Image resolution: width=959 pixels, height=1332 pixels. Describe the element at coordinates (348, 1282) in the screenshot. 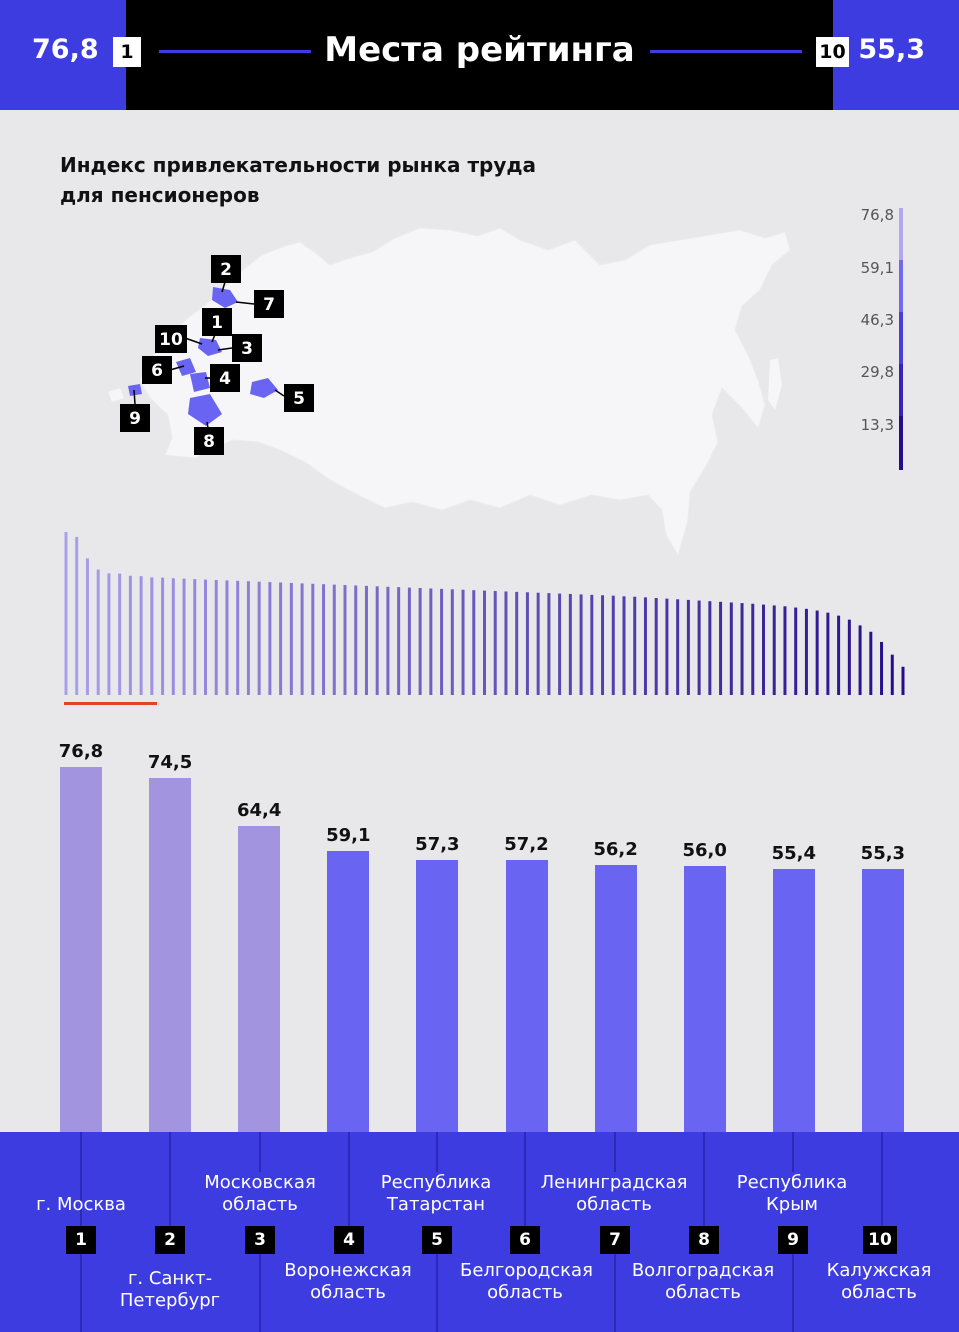

I see `region-label-4: Воронежская область` at that location.